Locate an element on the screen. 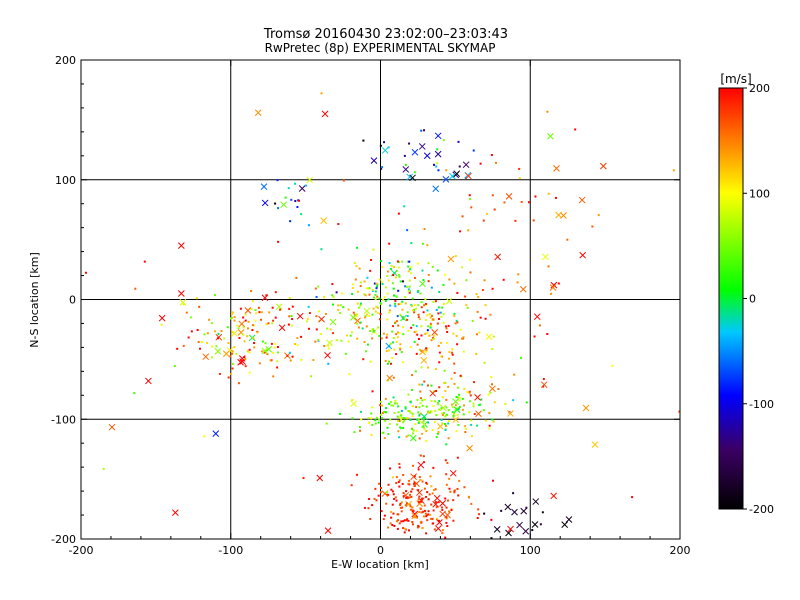  x-tick-label: 0 is located at coordinates (380, 550).